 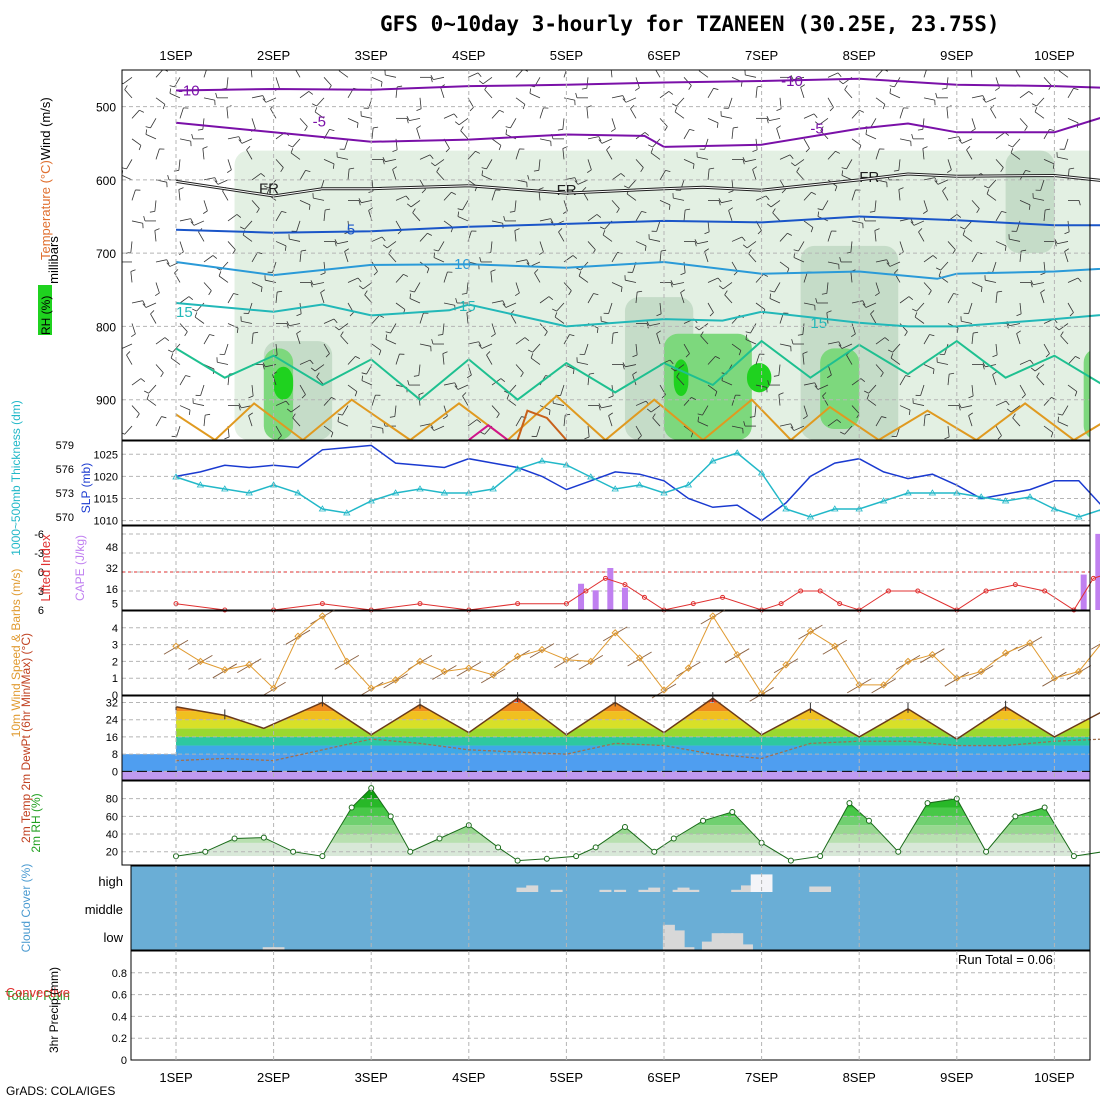 What do you see at coordinates (41, 611) in the screenshot?
I see `li-tick: 6` at bounding box center [41, 611].